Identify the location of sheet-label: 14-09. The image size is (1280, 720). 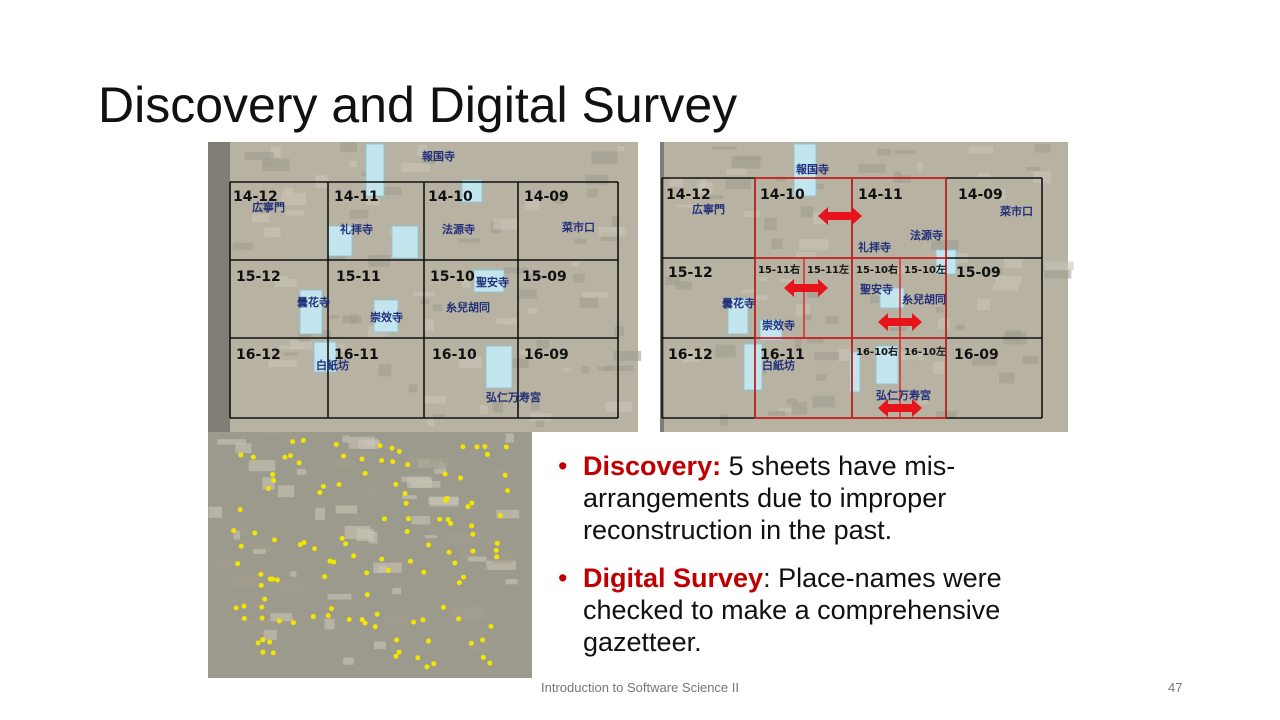
(546, 197).